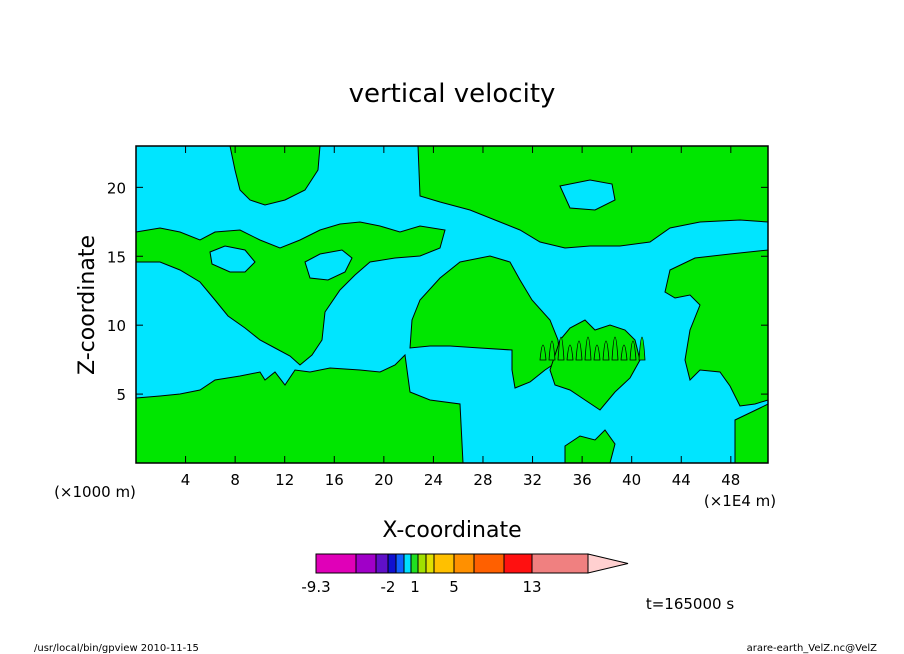 This screenshot has height=654, width=904. Describe the element at coordinates (87, 305) in the screenshot. I see `y-axis-label: Z-coordinate` at that location.